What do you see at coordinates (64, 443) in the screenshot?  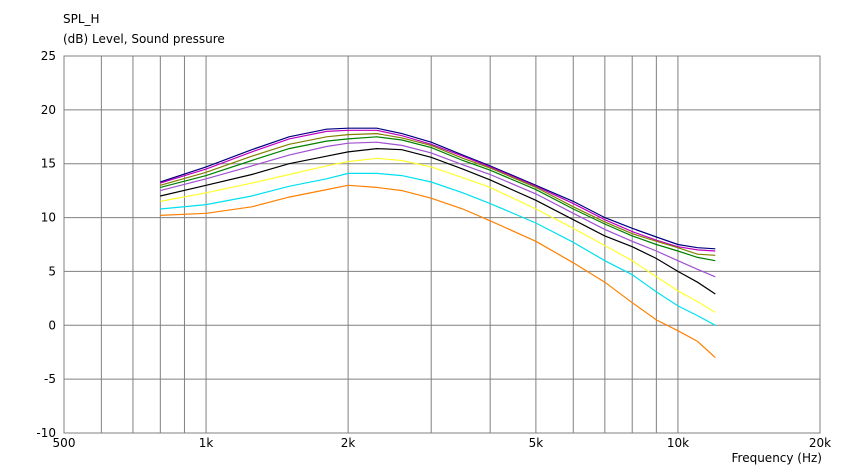 I see `x-tick-label: 500` at bounding box center [64, 443].